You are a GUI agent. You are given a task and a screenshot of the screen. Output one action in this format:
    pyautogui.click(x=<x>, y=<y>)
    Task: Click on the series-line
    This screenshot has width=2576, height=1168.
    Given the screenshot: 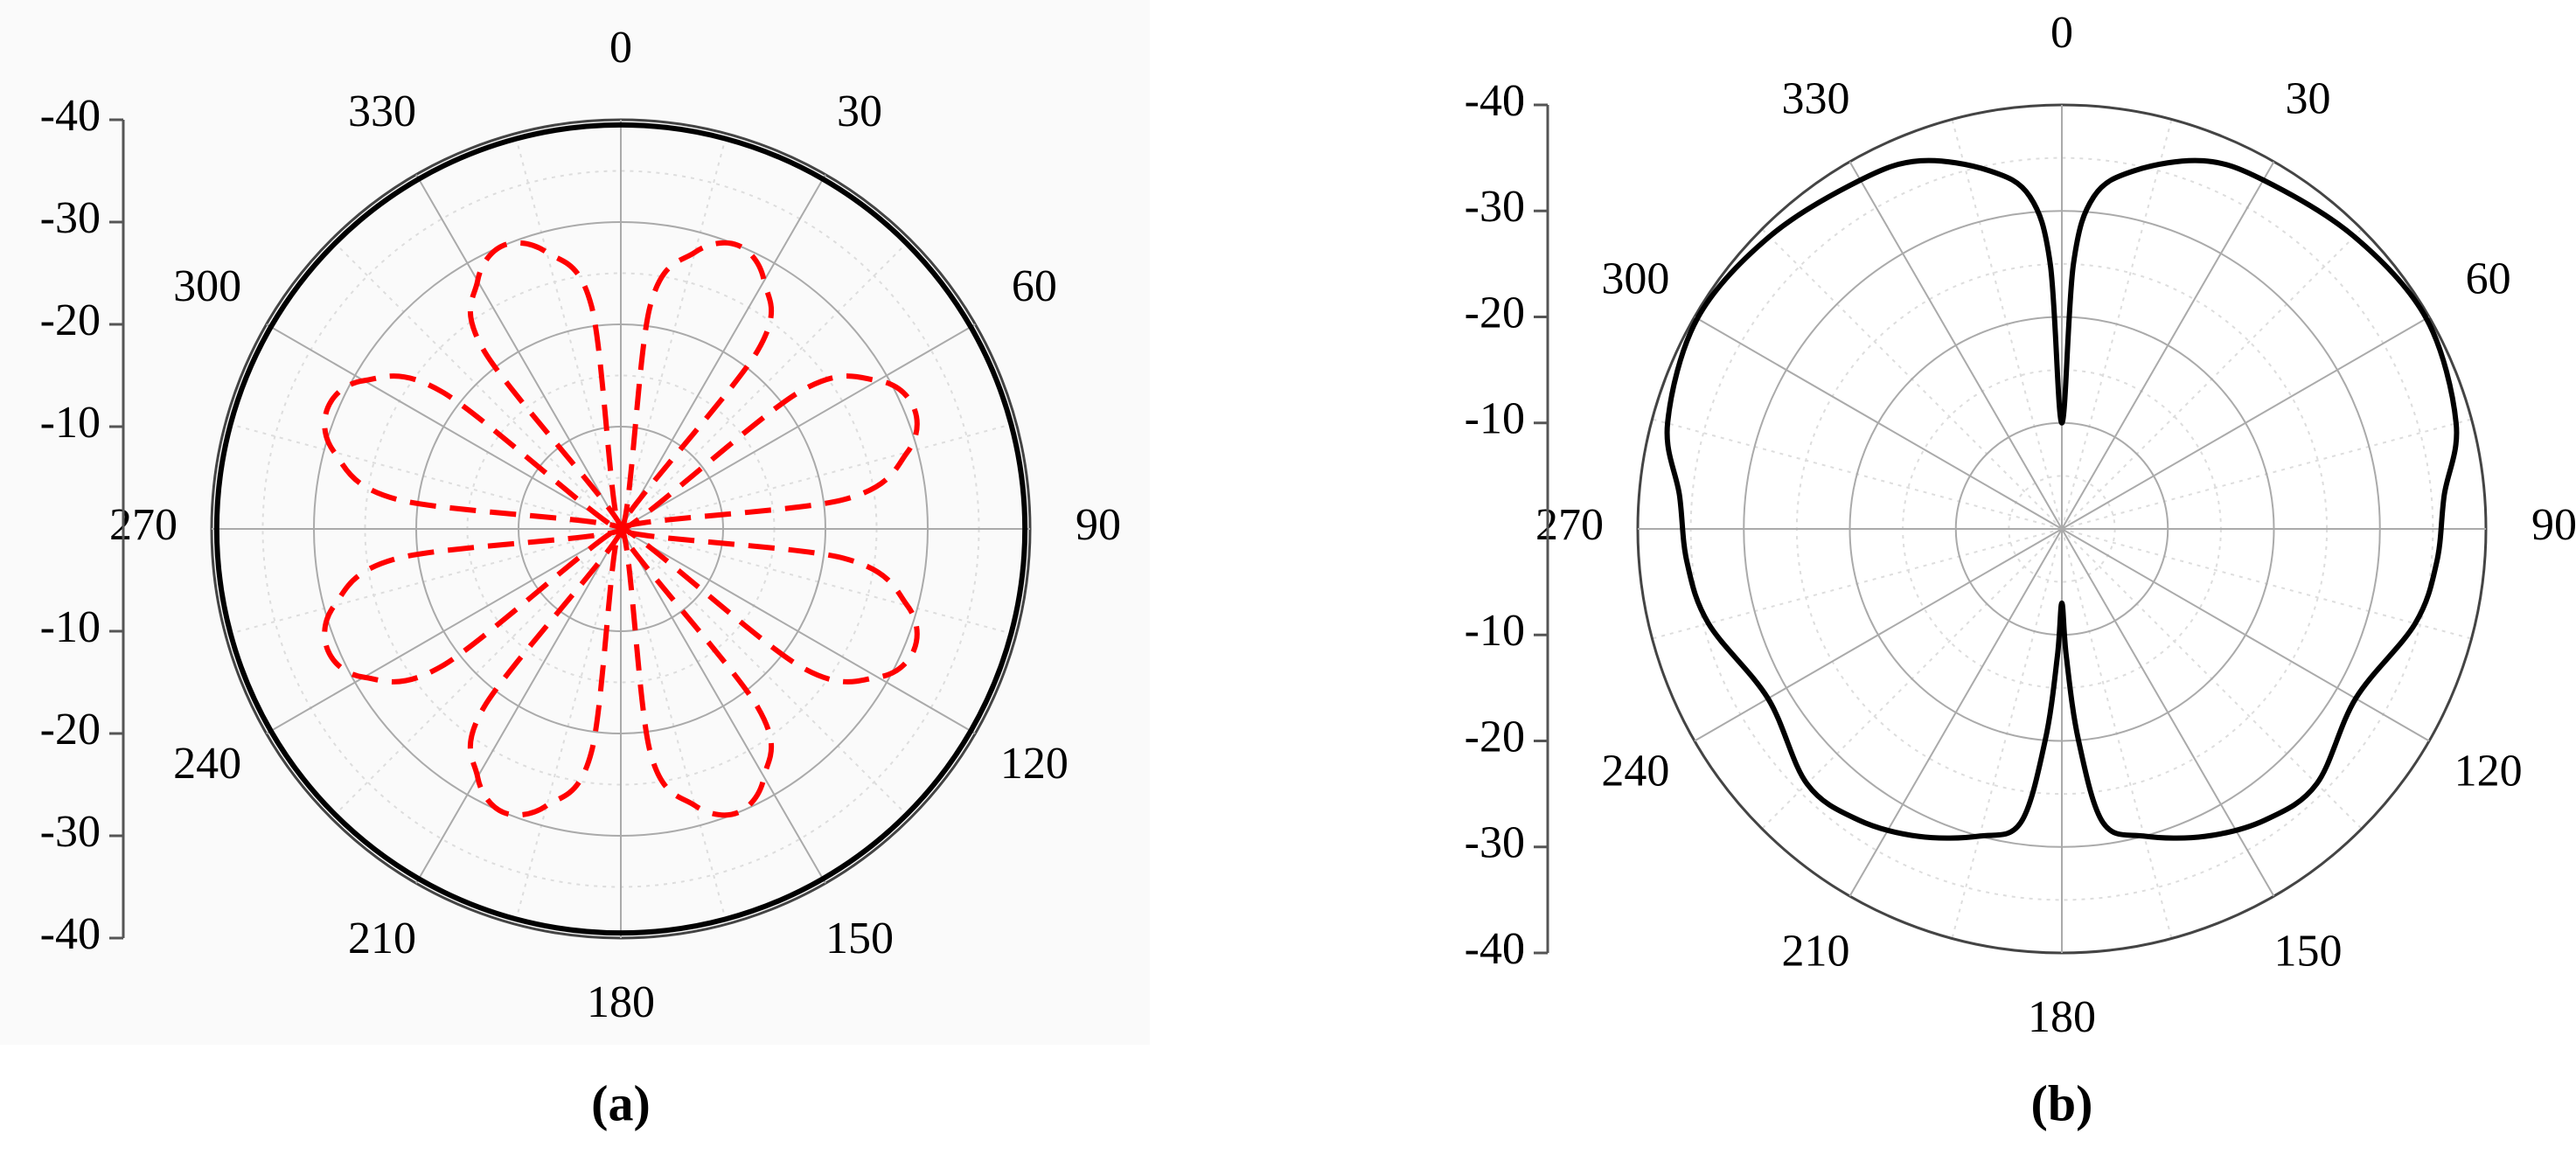 What is the action you would take?
    pyautogui.click(x=621, y=529)
    